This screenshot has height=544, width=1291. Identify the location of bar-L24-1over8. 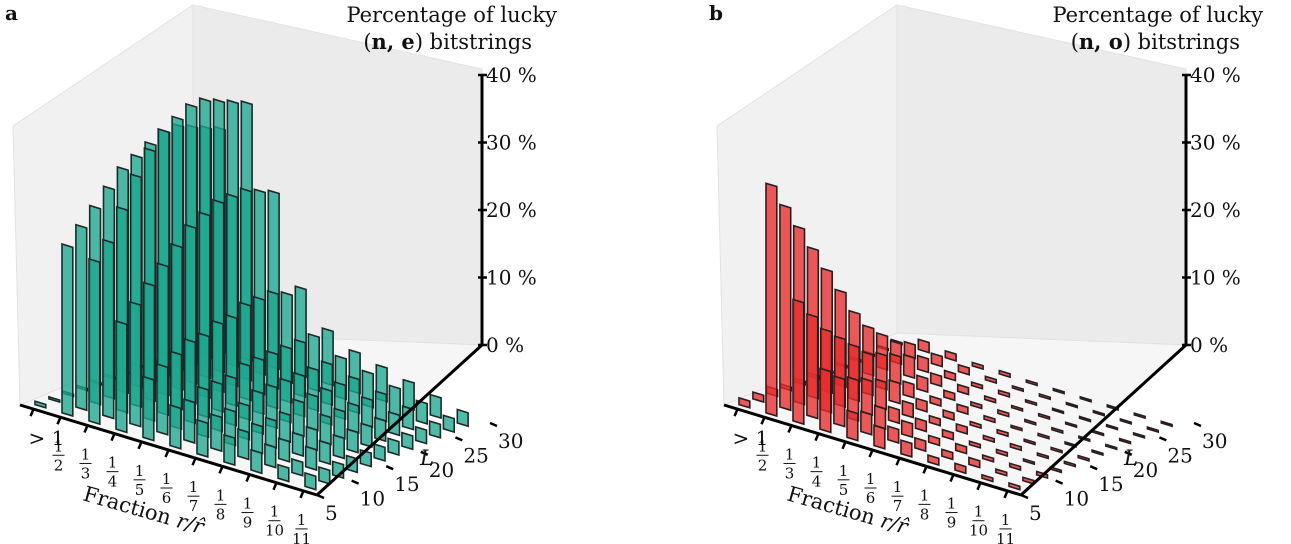
(1058, 411).